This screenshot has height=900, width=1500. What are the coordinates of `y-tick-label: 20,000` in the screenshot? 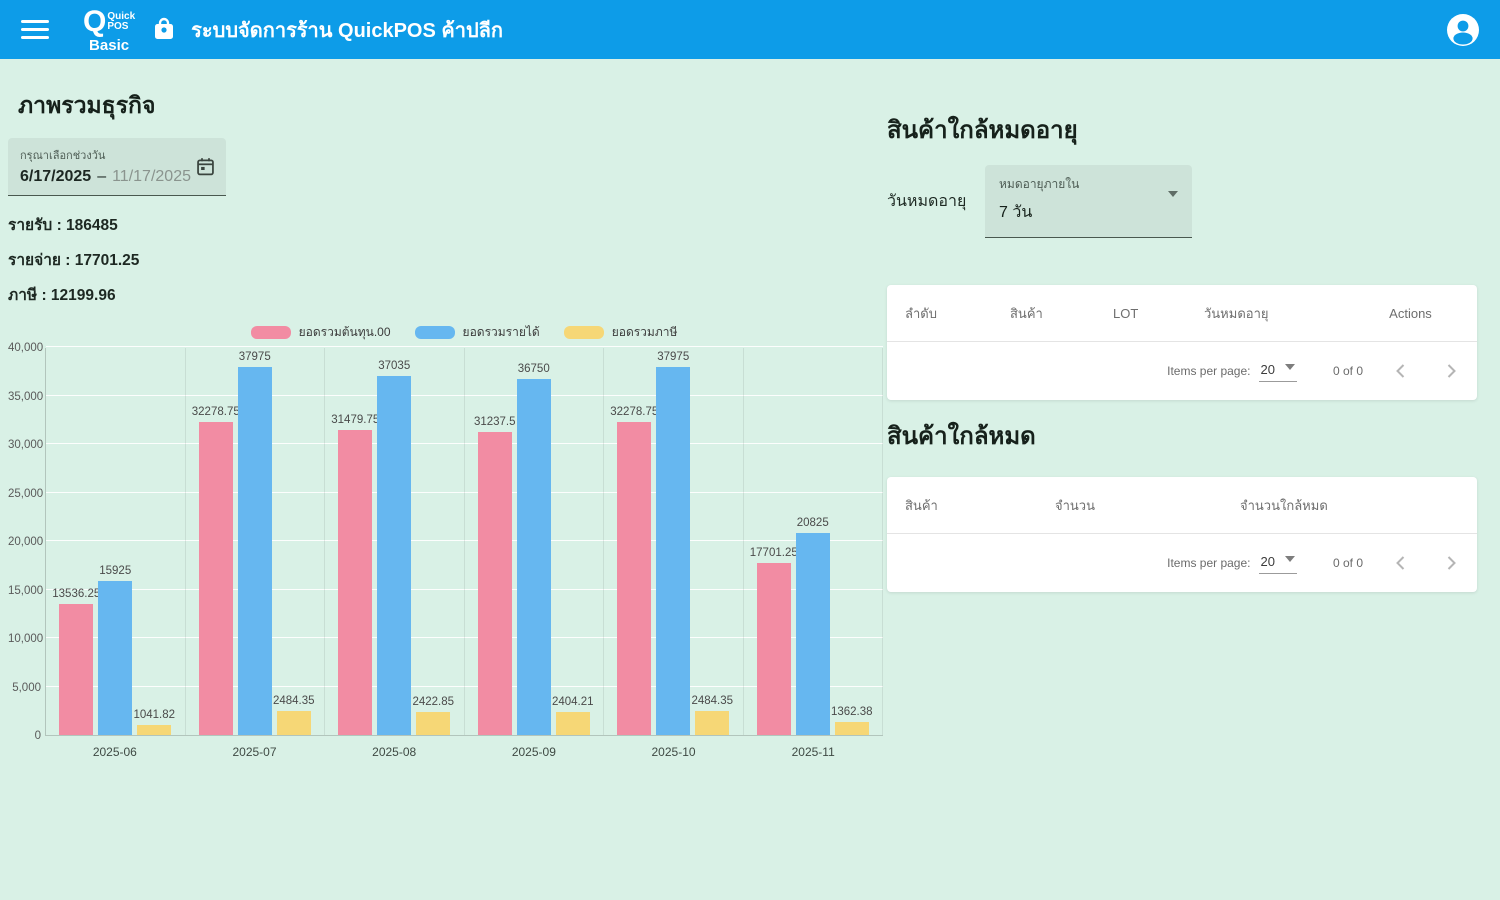 It's located at (26, 542).